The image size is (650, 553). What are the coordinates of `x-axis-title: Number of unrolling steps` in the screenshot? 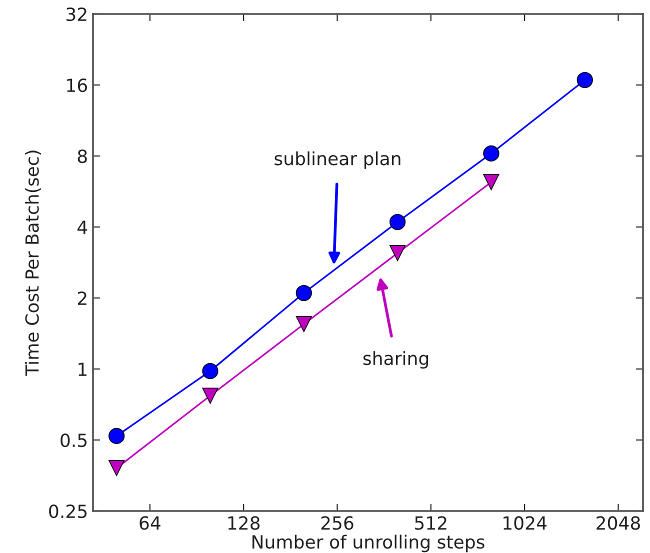 It's located at (368, 543).